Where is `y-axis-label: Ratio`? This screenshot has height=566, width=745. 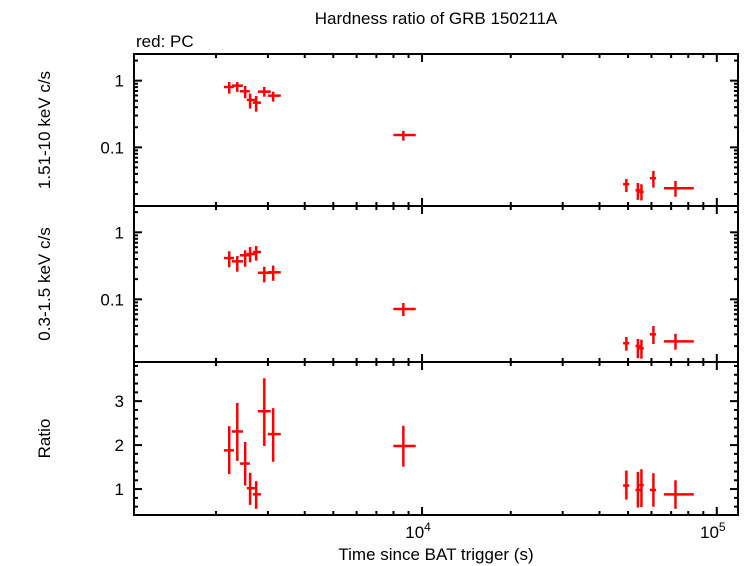 y-axis-label: Ratio is located at coordinates (44, 439).